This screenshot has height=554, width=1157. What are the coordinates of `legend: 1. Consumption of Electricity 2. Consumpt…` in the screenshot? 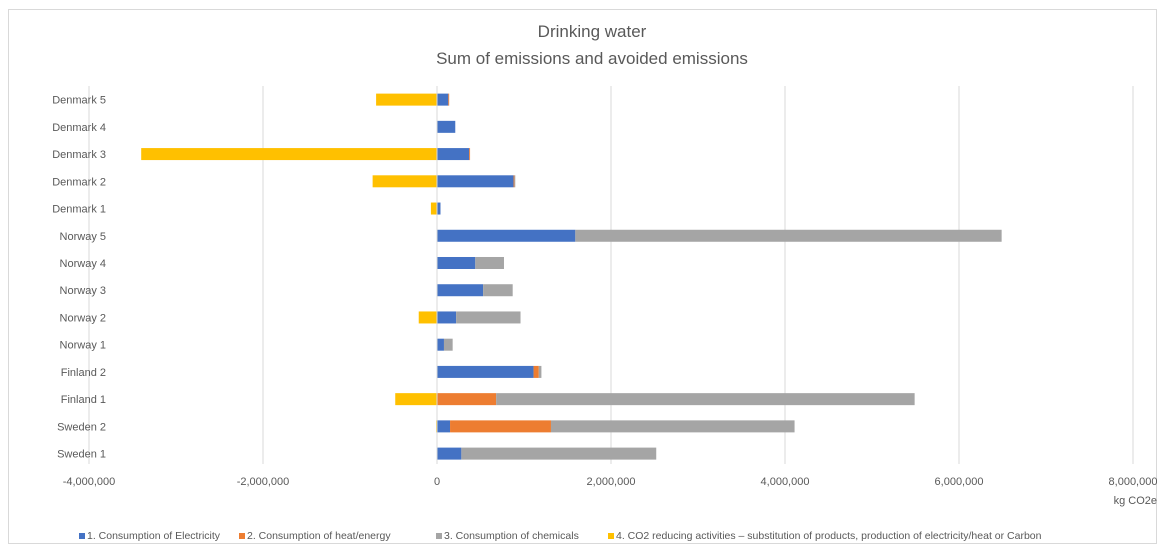 It's located at (560, 536).